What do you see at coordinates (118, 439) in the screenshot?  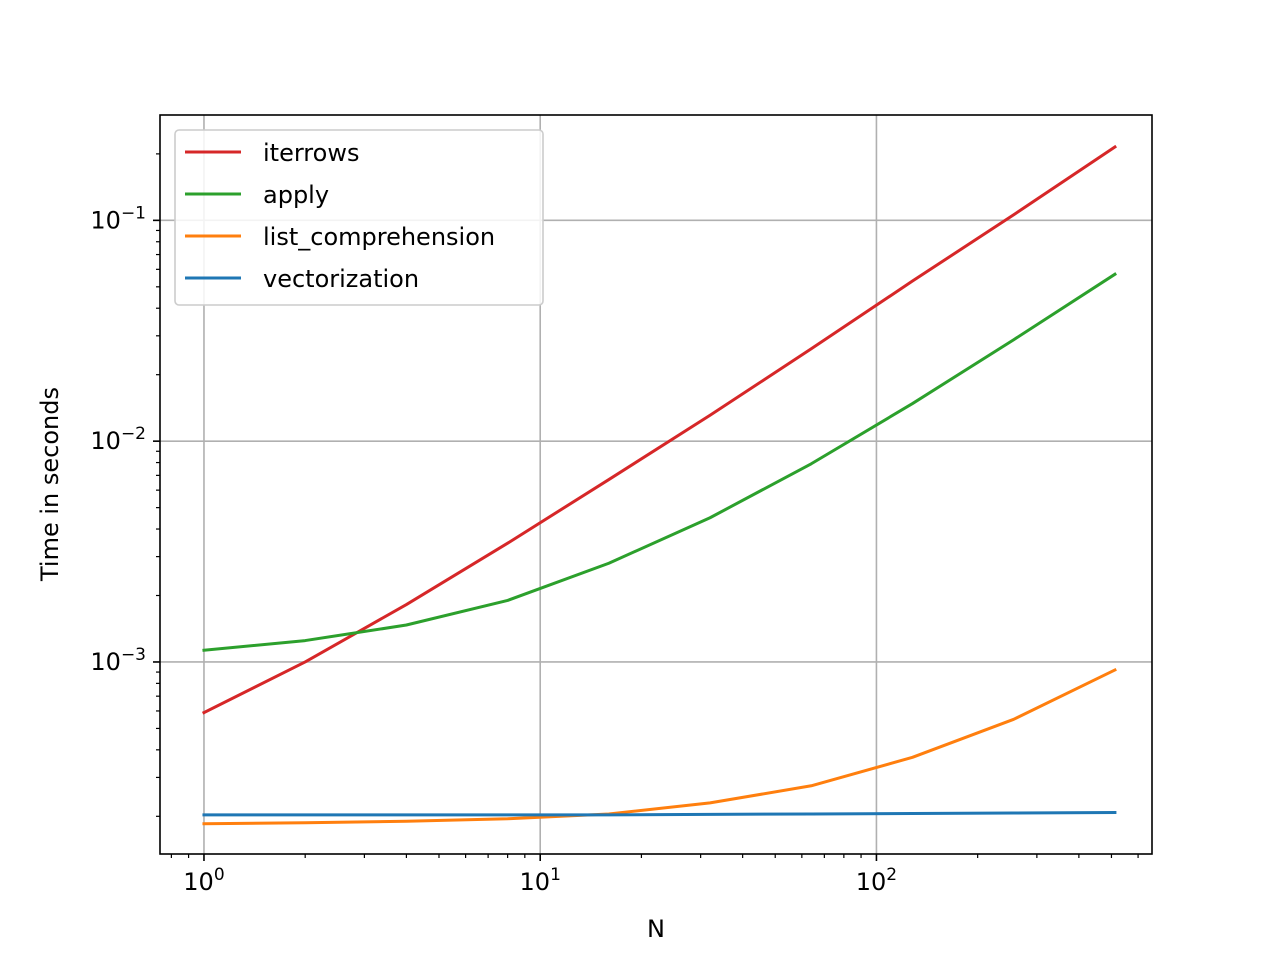 I see `y-tick-label: 10⁻²` at bounding box center [118, 439].